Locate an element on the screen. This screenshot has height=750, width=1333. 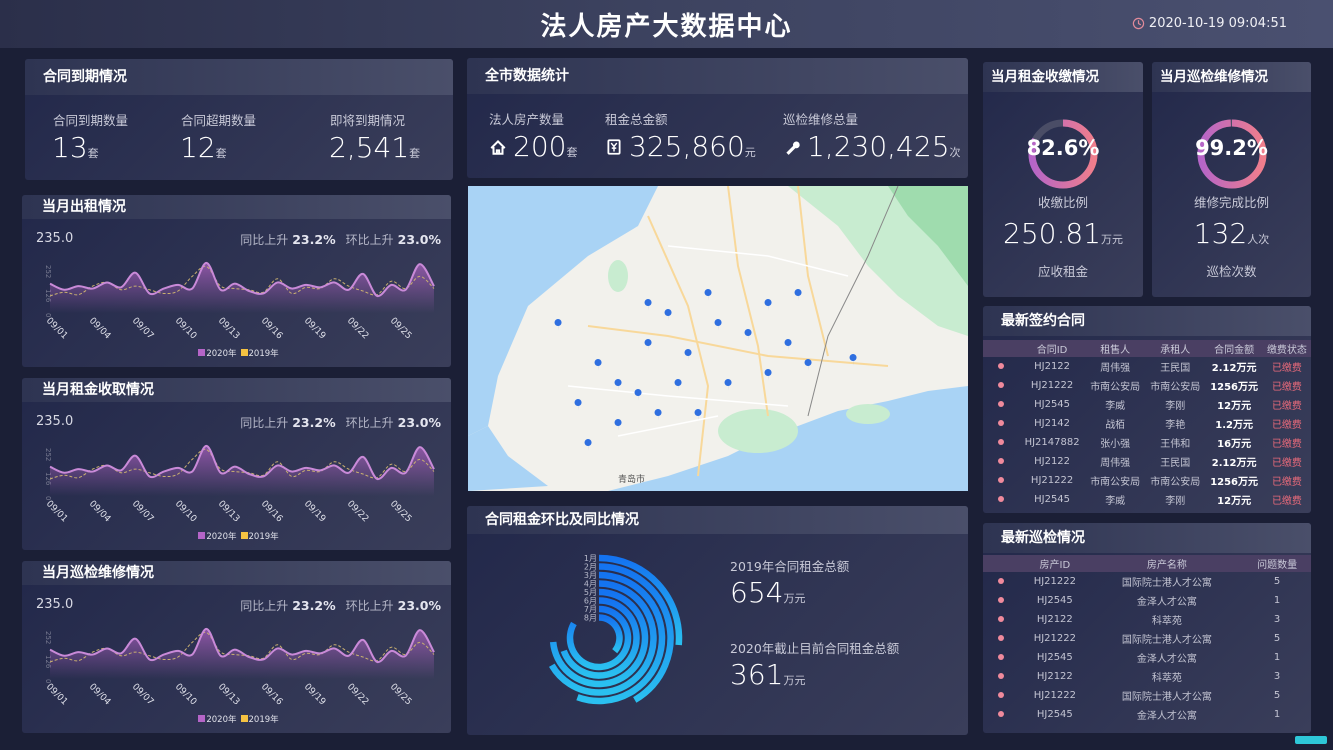
growth-stats: 同比上升 23.2% 环比上升 23.0% is located at coordinates (340, 239).